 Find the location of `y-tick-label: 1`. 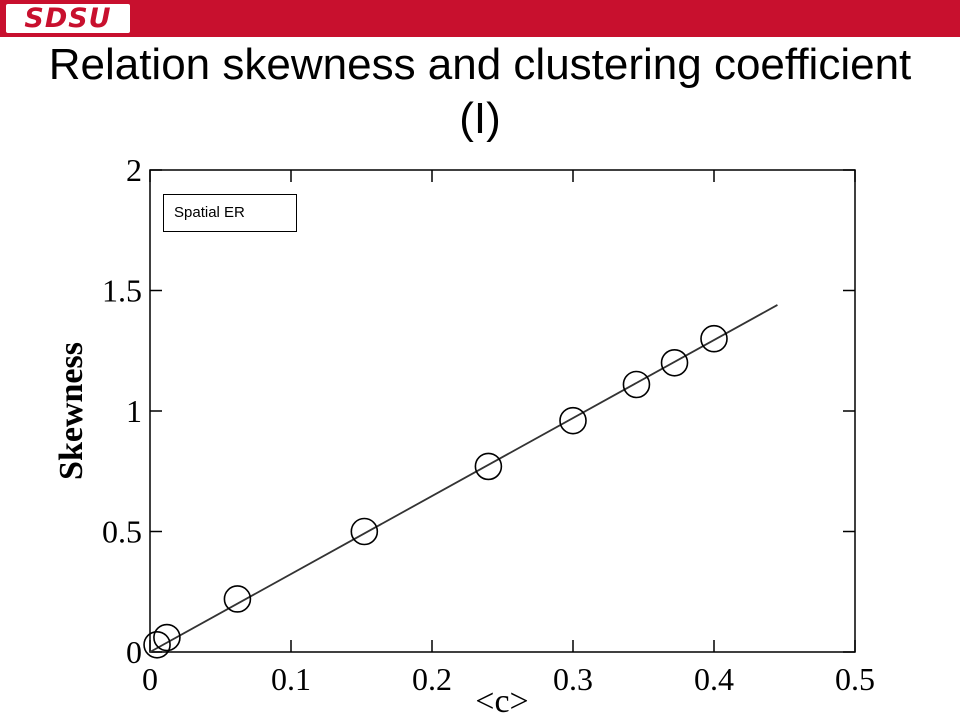

y-tick-label: 1 is located at coordinates (134, 411).